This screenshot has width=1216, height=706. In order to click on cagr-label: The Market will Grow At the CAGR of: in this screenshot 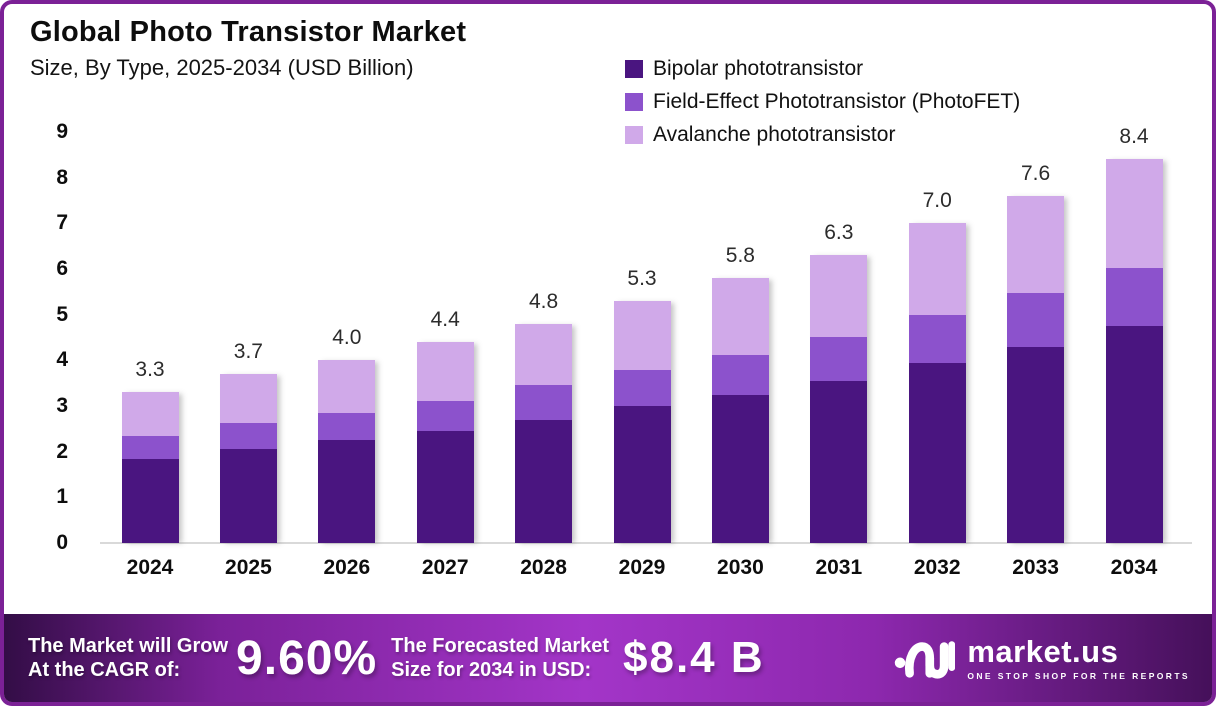, I will do `click(128, 658)`.